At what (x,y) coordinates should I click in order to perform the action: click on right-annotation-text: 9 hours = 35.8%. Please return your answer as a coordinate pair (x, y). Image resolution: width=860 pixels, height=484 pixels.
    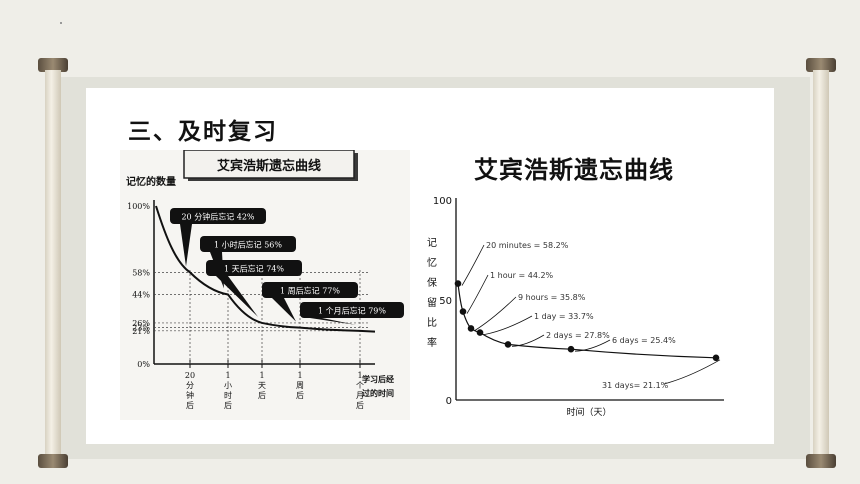
    Looking at the image, I should click on (552, 297).